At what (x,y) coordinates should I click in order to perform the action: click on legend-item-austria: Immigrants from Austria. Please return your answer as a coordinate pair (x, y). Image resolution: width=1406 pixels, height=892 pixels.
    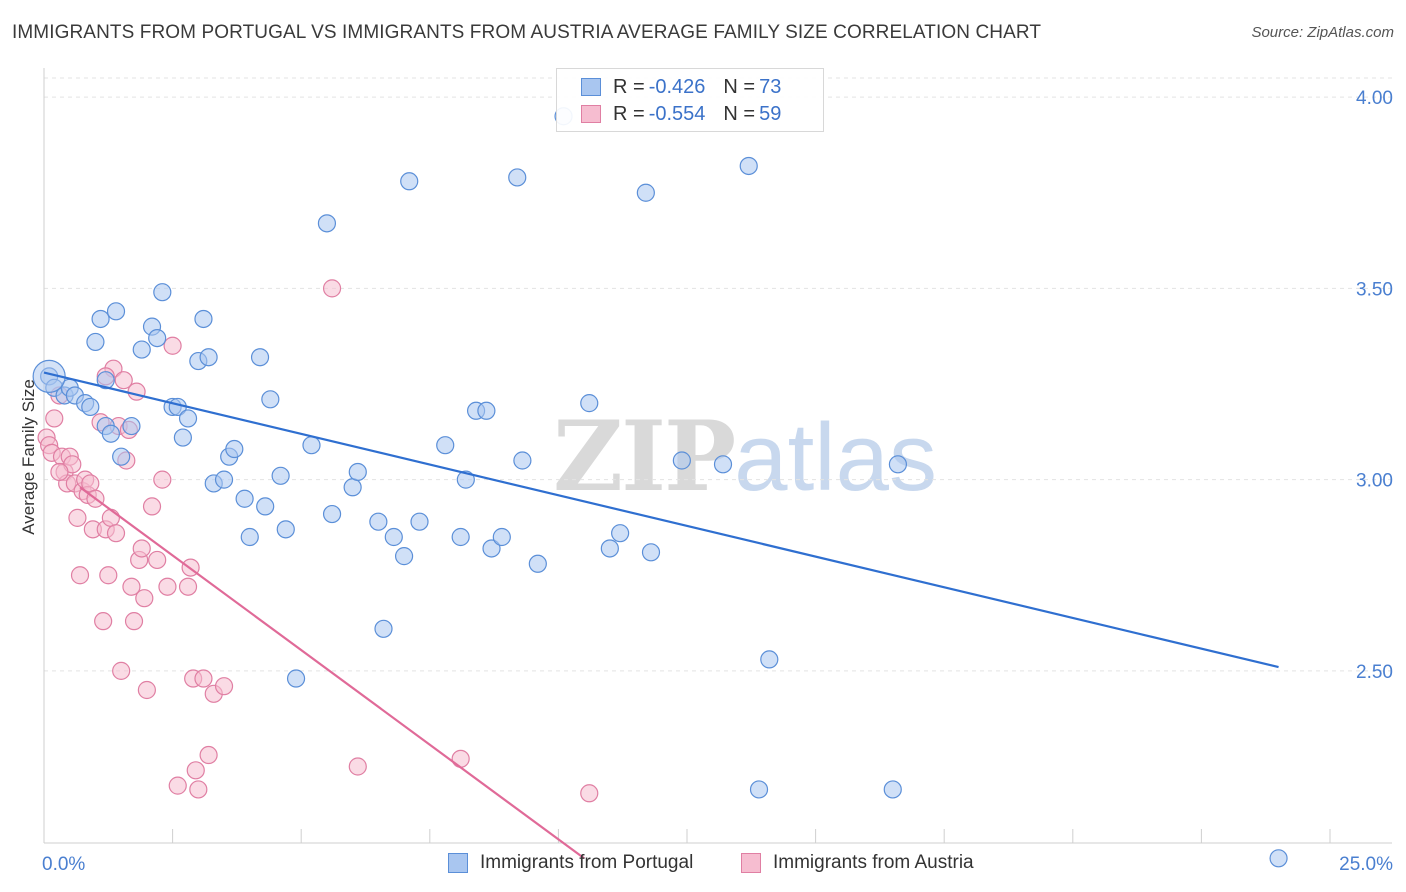
    Looking at the image, I should click on (857, 863).